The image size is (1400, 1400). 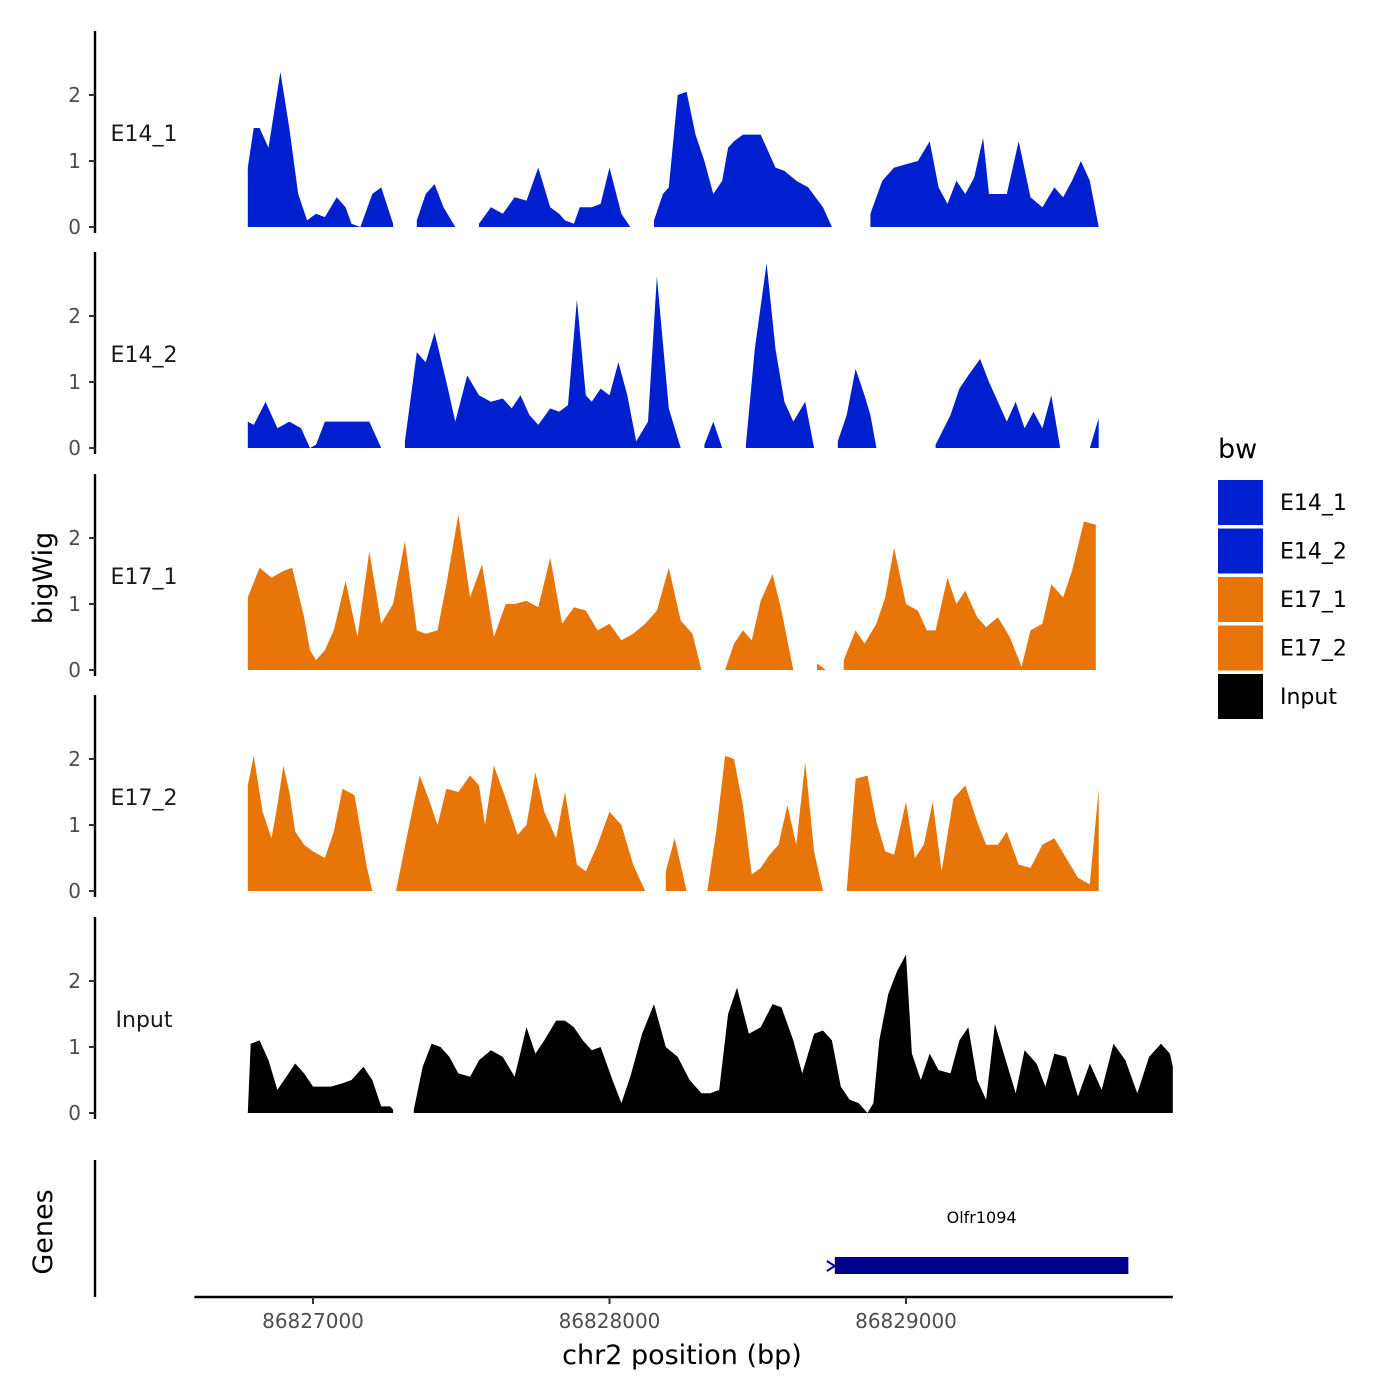 What do you see at coordinates (1277, 696) in the screenshot?
I see `legend-item-Input: Input` at bounding box center [1277, 696].